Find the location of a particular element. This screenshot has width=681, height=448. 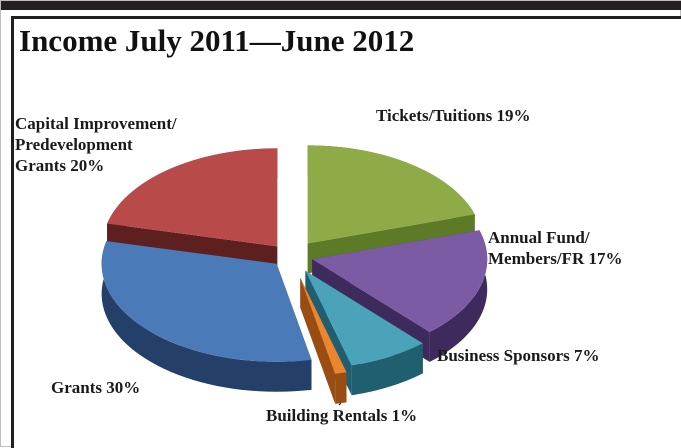

top-rule is located at coordinates (341, 5).